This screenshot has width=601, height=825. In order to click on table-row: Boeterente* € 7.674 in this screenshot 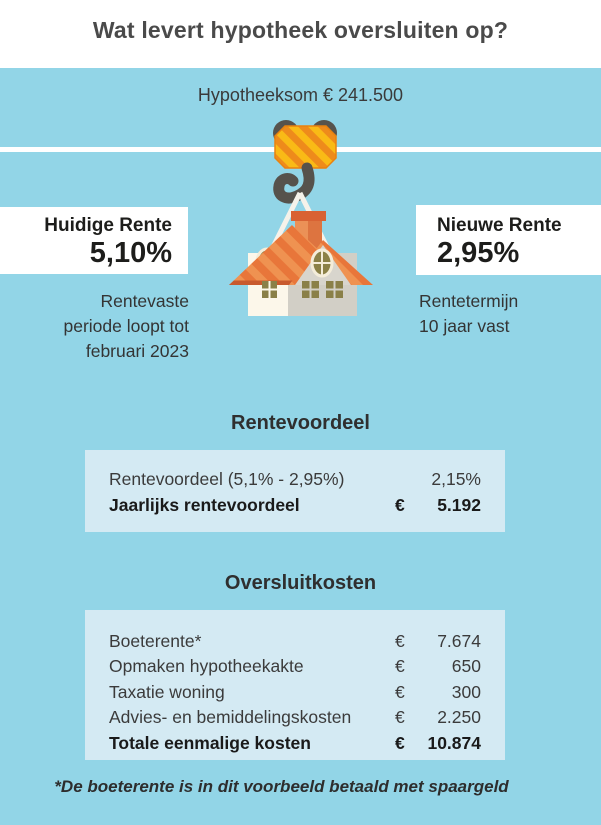, I will do `click(295, 641)`.